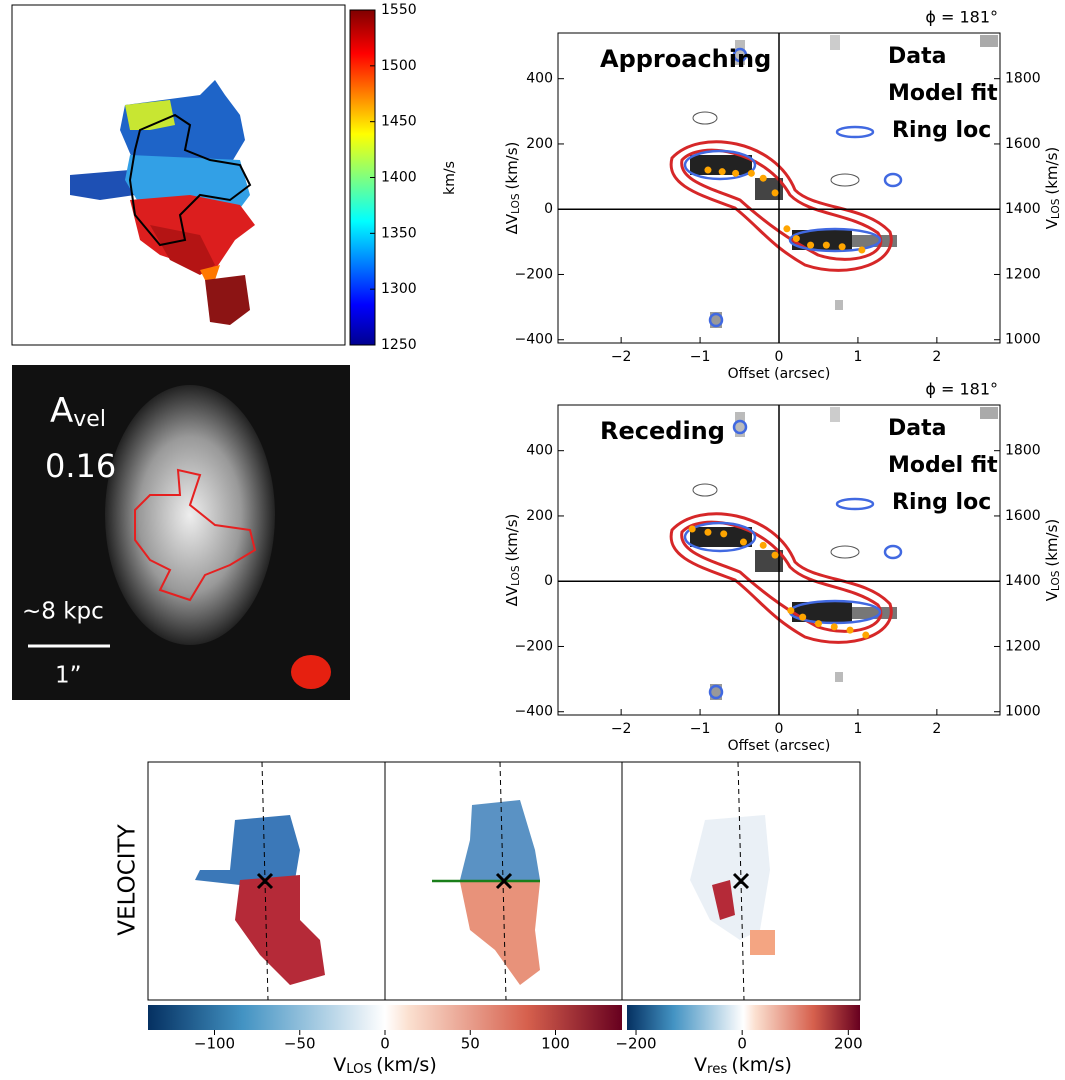 The height and width of the screenshot is (1080, 1065). I want to click on pv-contours, so click(834, 553).